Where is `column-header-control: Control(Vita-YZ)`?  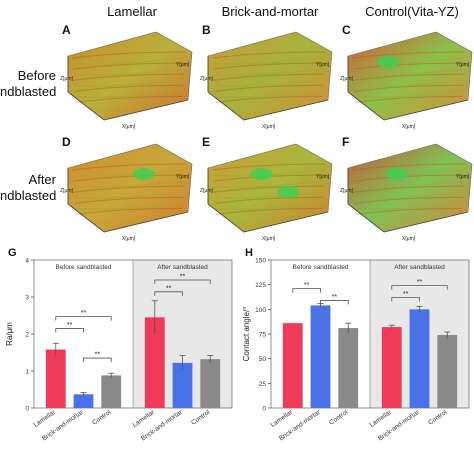
column-header-control: Control(Vita-YZ) is located at coordinates (412, 11).